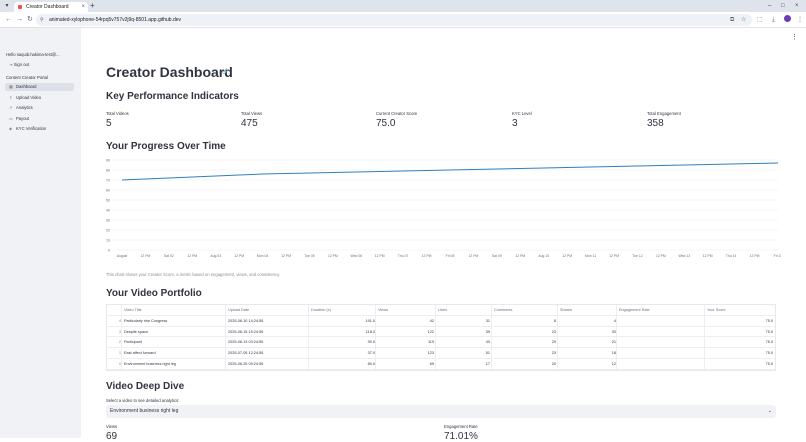 Image resolution: width=806 pixels, height=442 pixels. I want to click on cell-title: East affect forward, so click(140, 353).